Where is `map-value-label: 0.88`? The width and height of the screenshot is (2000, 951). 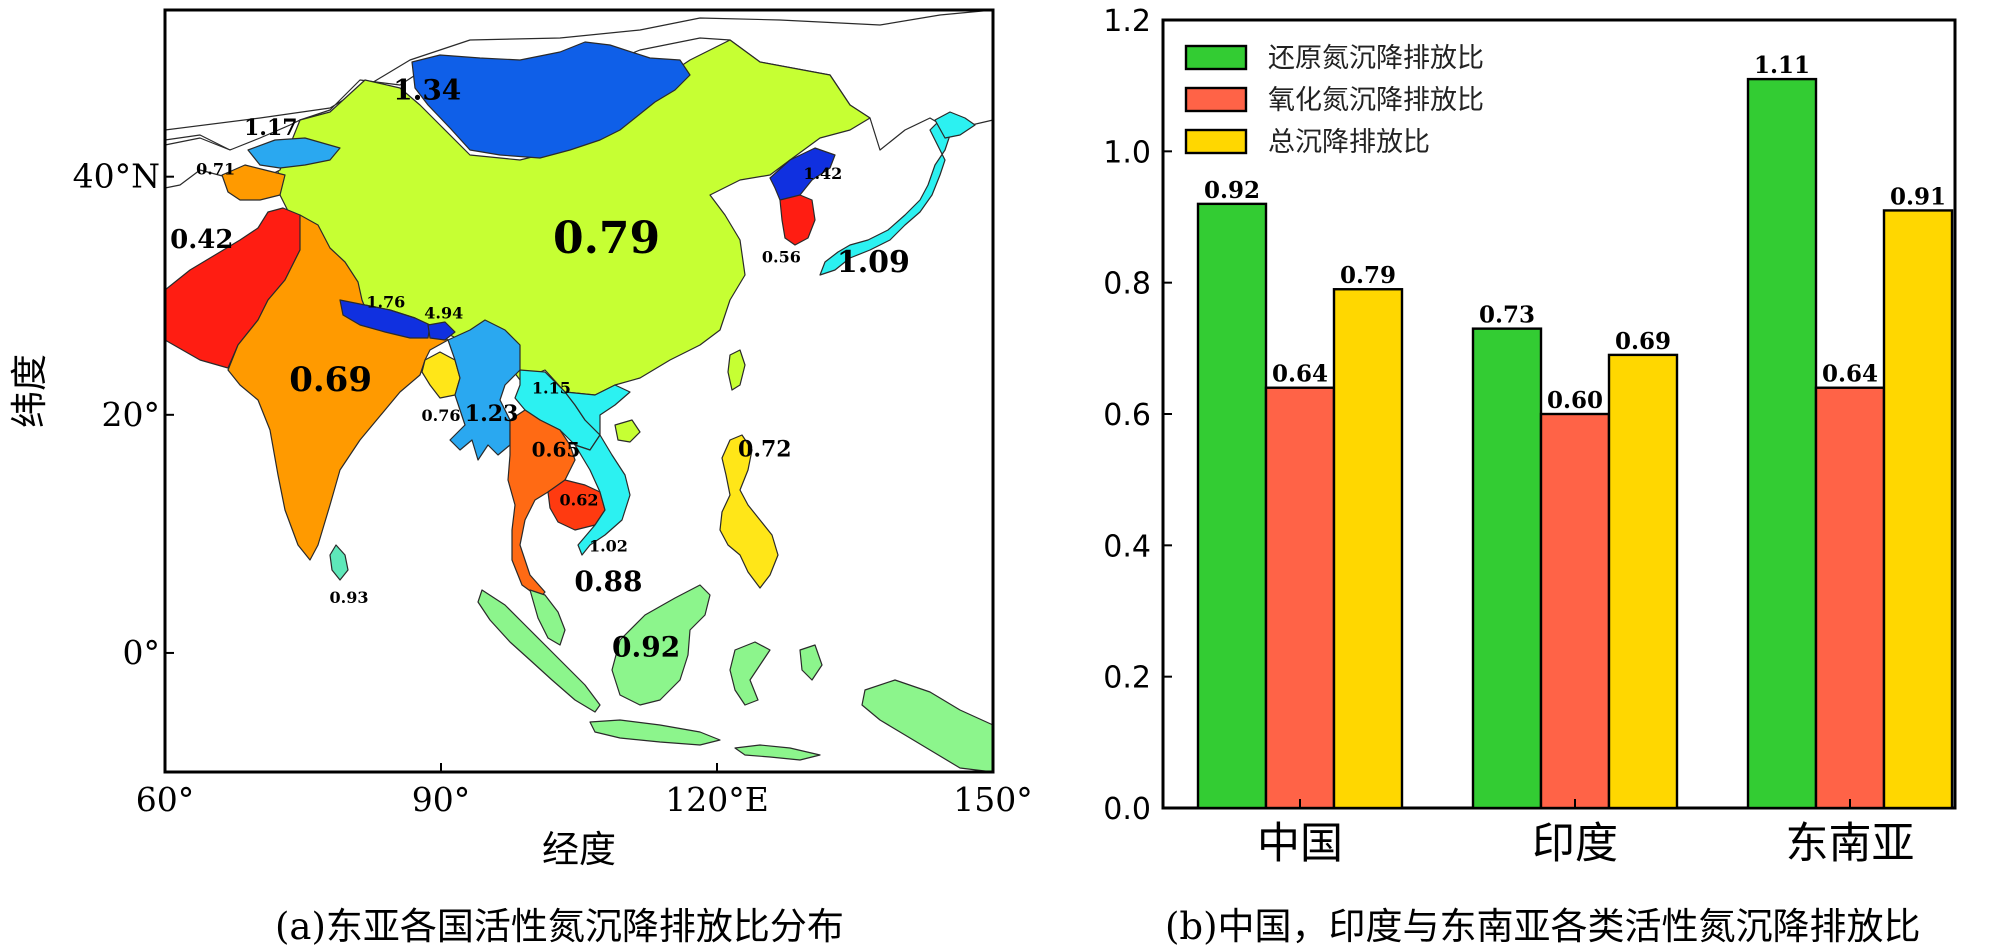 map-value-label: 0.88 is located at coordinates (608, 581).